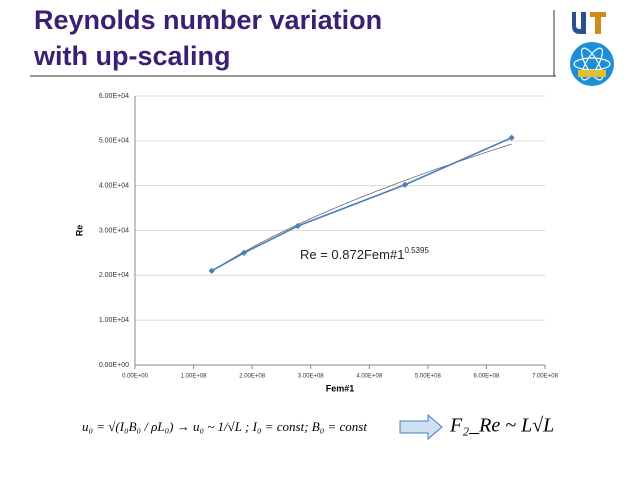 This screenshot has height=484, width=638. What do you see at coordinates (114, 141) in the screenshot?
I see `y-tick-label: 5.00E+04` at bounding box center [114, 141].